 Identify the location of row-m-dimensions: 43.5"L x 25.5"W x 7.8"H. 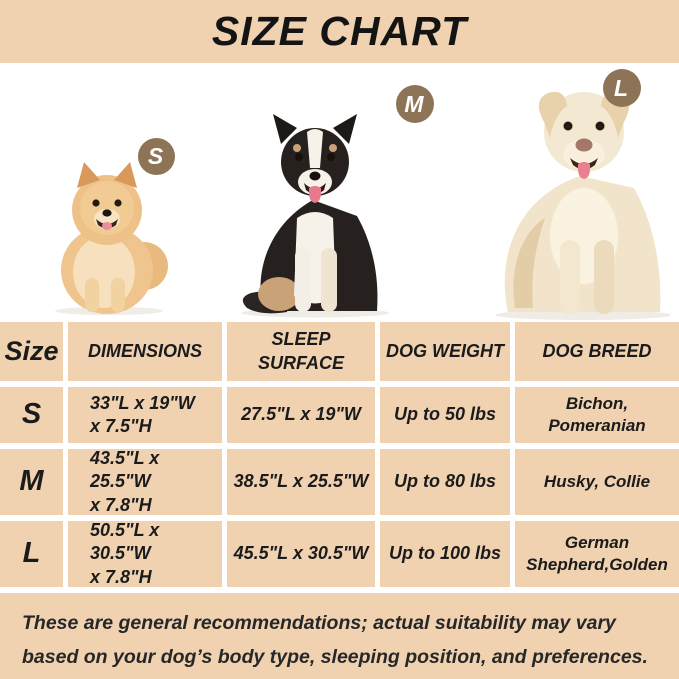
(145, 481).